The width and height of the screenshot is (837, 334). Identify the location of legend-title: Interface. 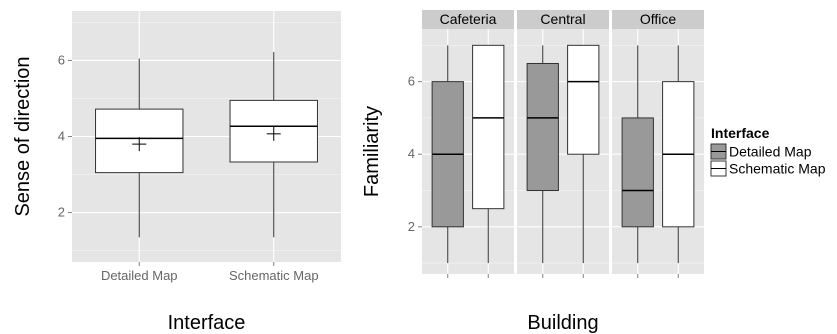
(740, 133).